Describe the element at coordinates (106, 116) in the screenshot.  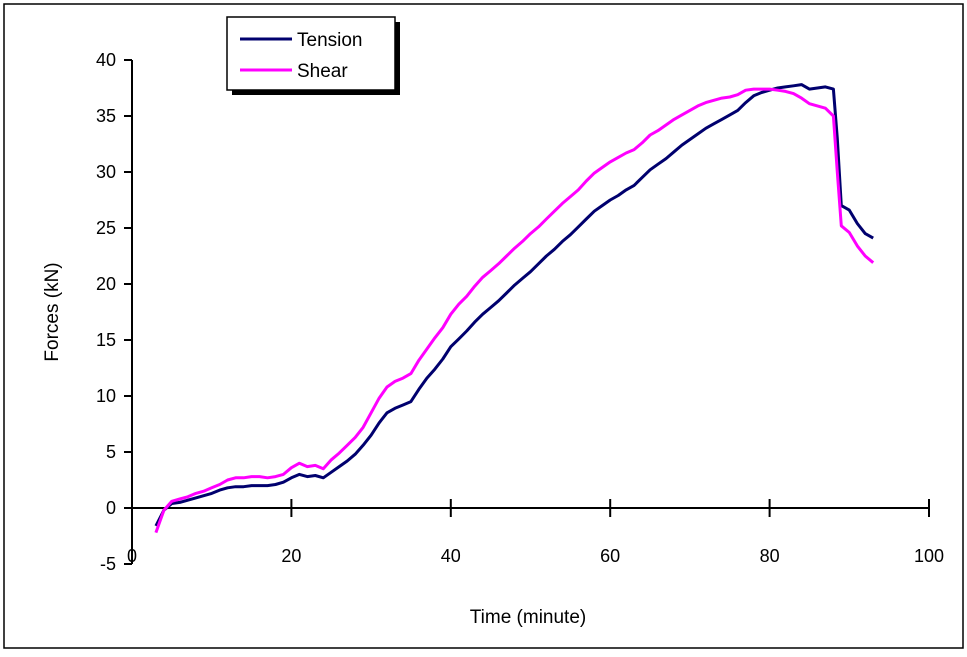
I see `y-tick-label: 35` at that location.